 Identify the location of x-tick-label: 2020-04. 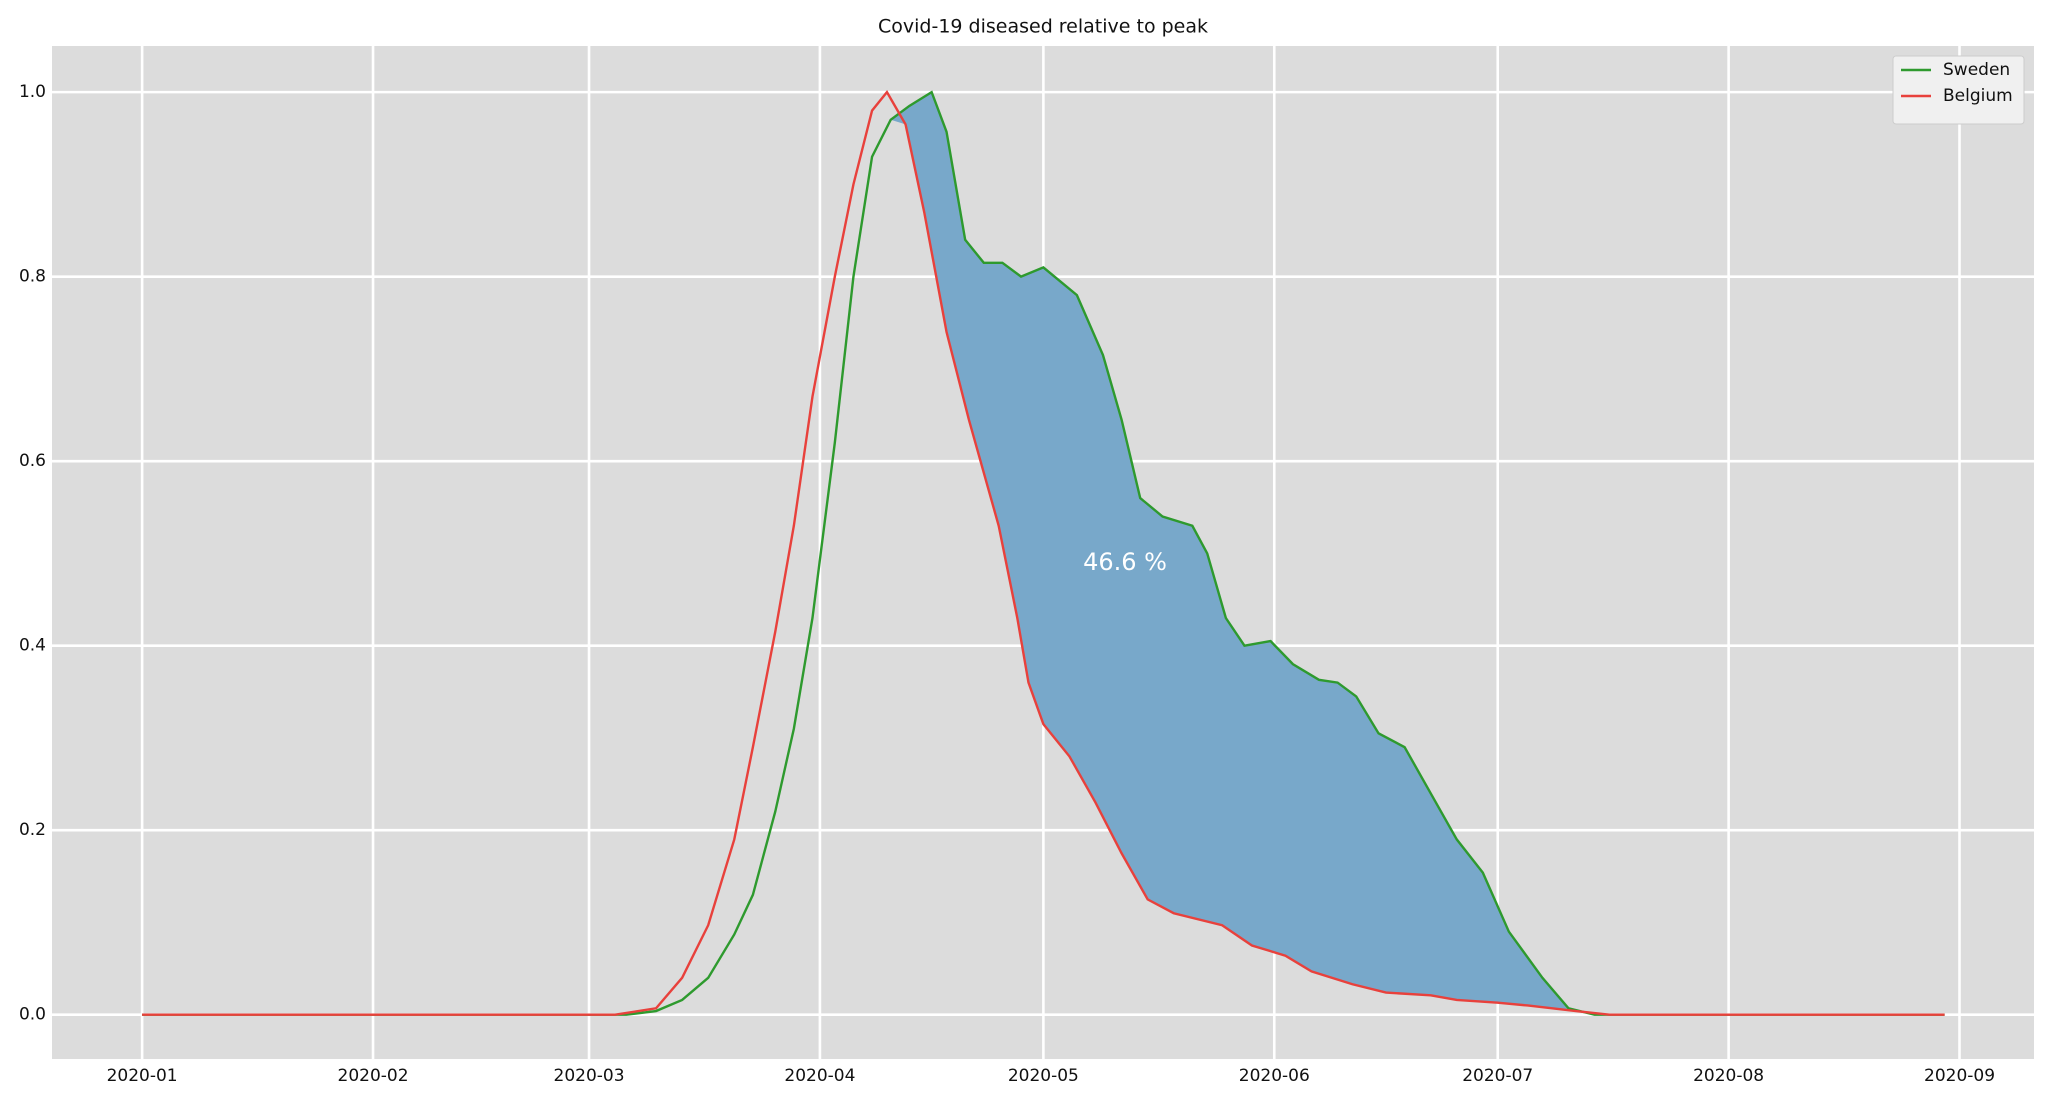
(819, 1076).